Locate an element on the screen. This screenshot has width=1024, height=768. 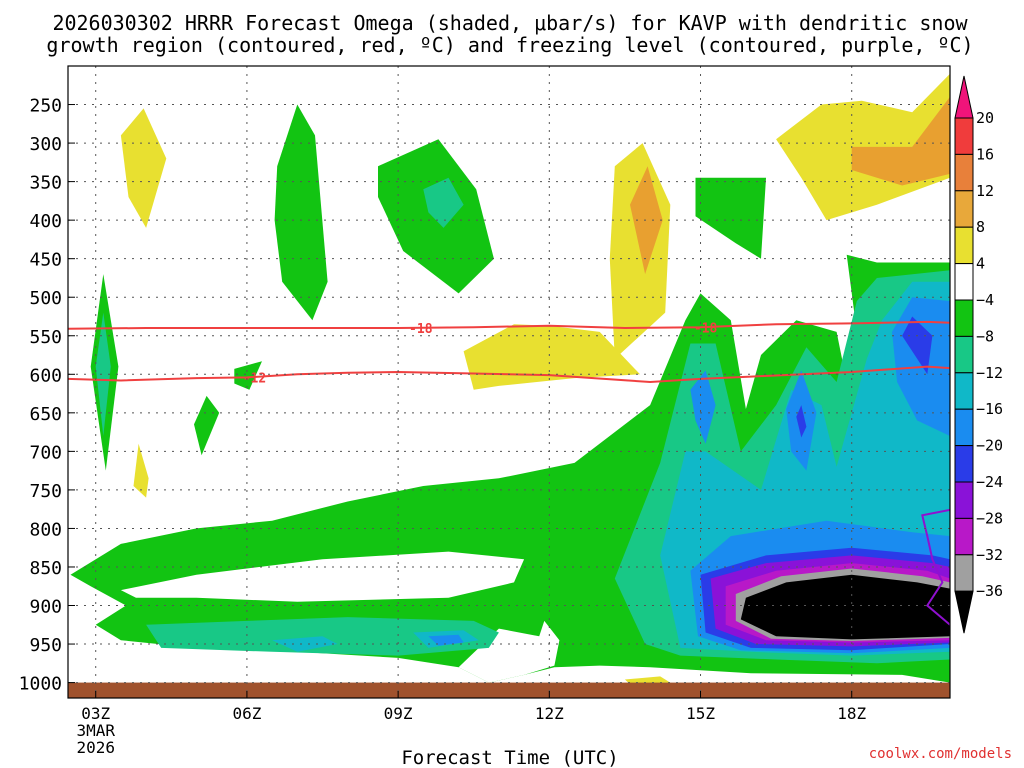
contour-label-minus18-b: -18 is located at coordinates (706, 328).